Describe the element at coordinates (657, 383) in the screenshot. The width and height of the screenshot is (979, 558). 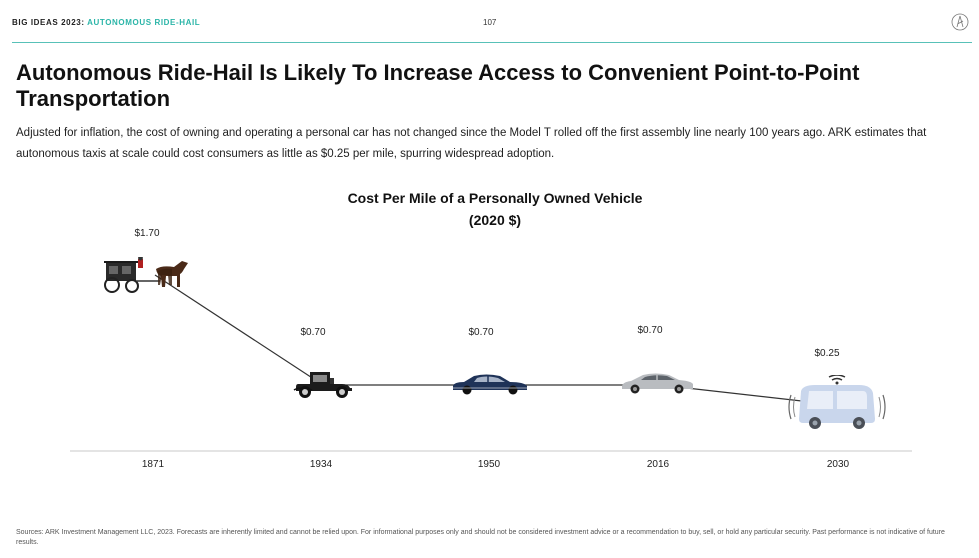
I see `modern-sedan-icon` at that location.